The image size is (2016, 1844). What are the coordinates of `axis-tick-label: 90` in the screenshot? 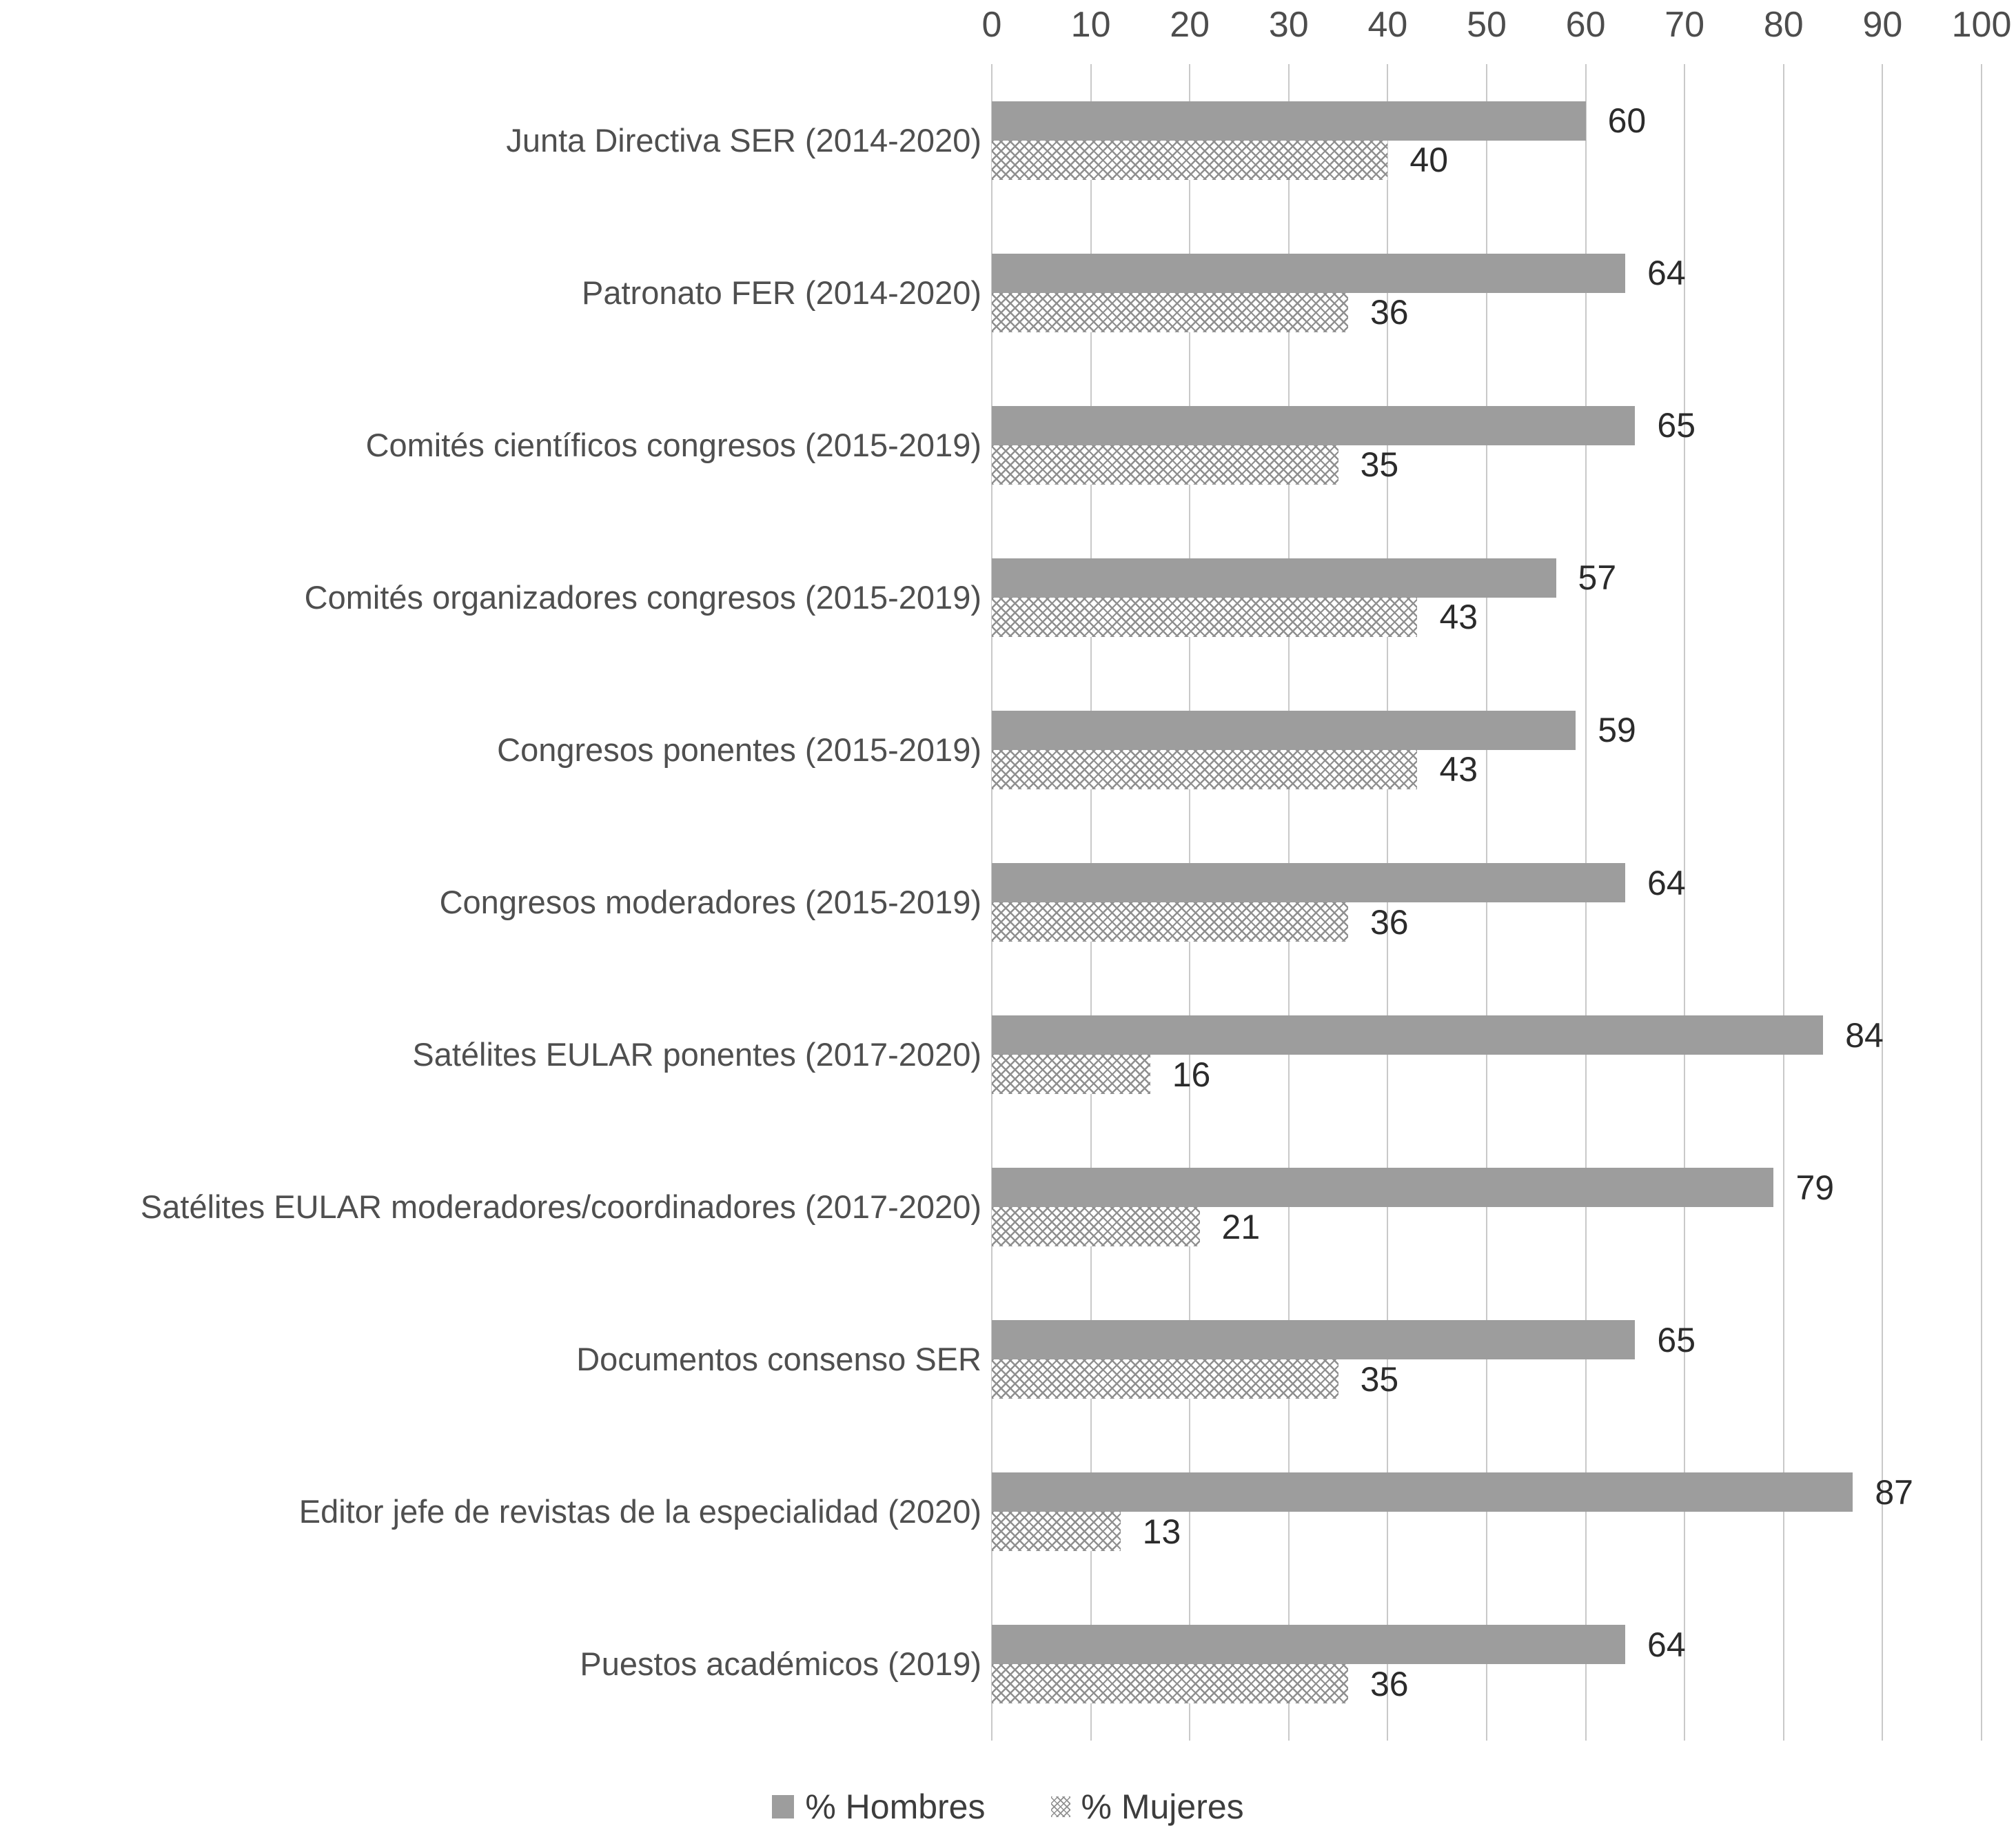 It's located at (1883, 25).